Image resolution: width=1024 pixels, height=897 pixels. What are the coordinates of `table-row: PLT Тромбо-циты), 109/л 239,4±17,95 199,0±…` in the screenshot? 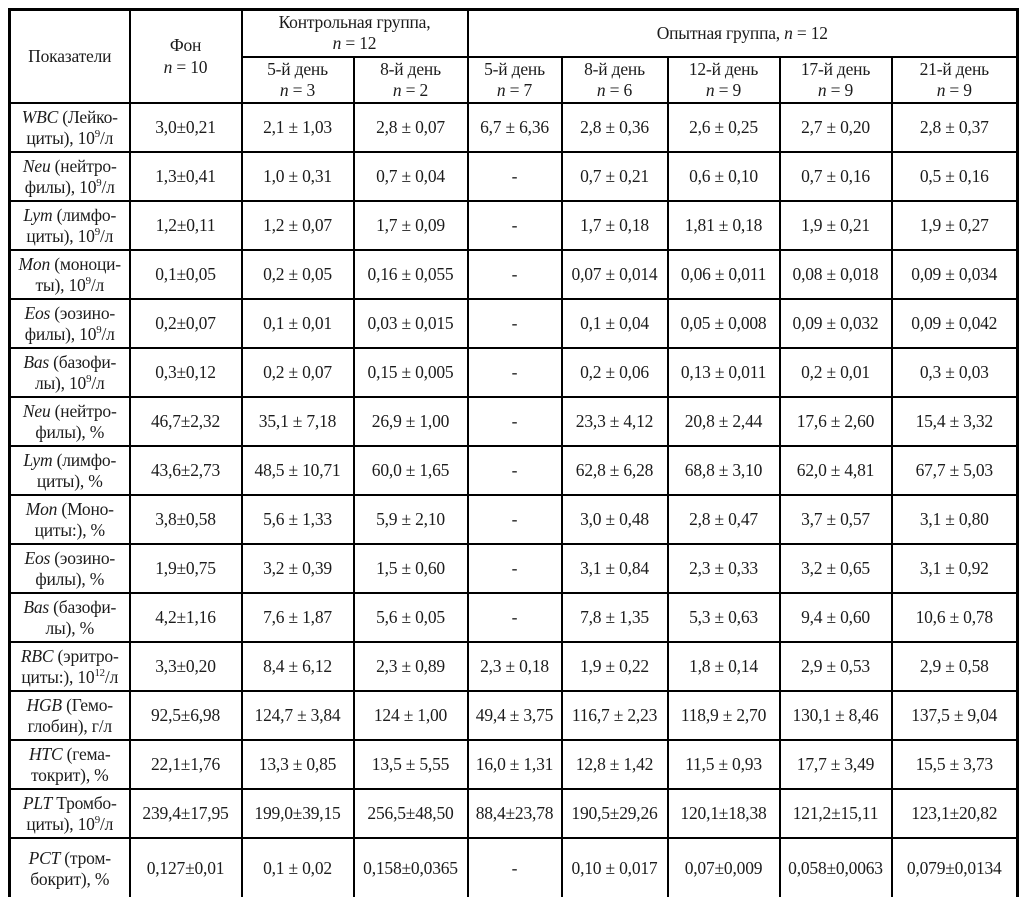 It's located at (513, 814).